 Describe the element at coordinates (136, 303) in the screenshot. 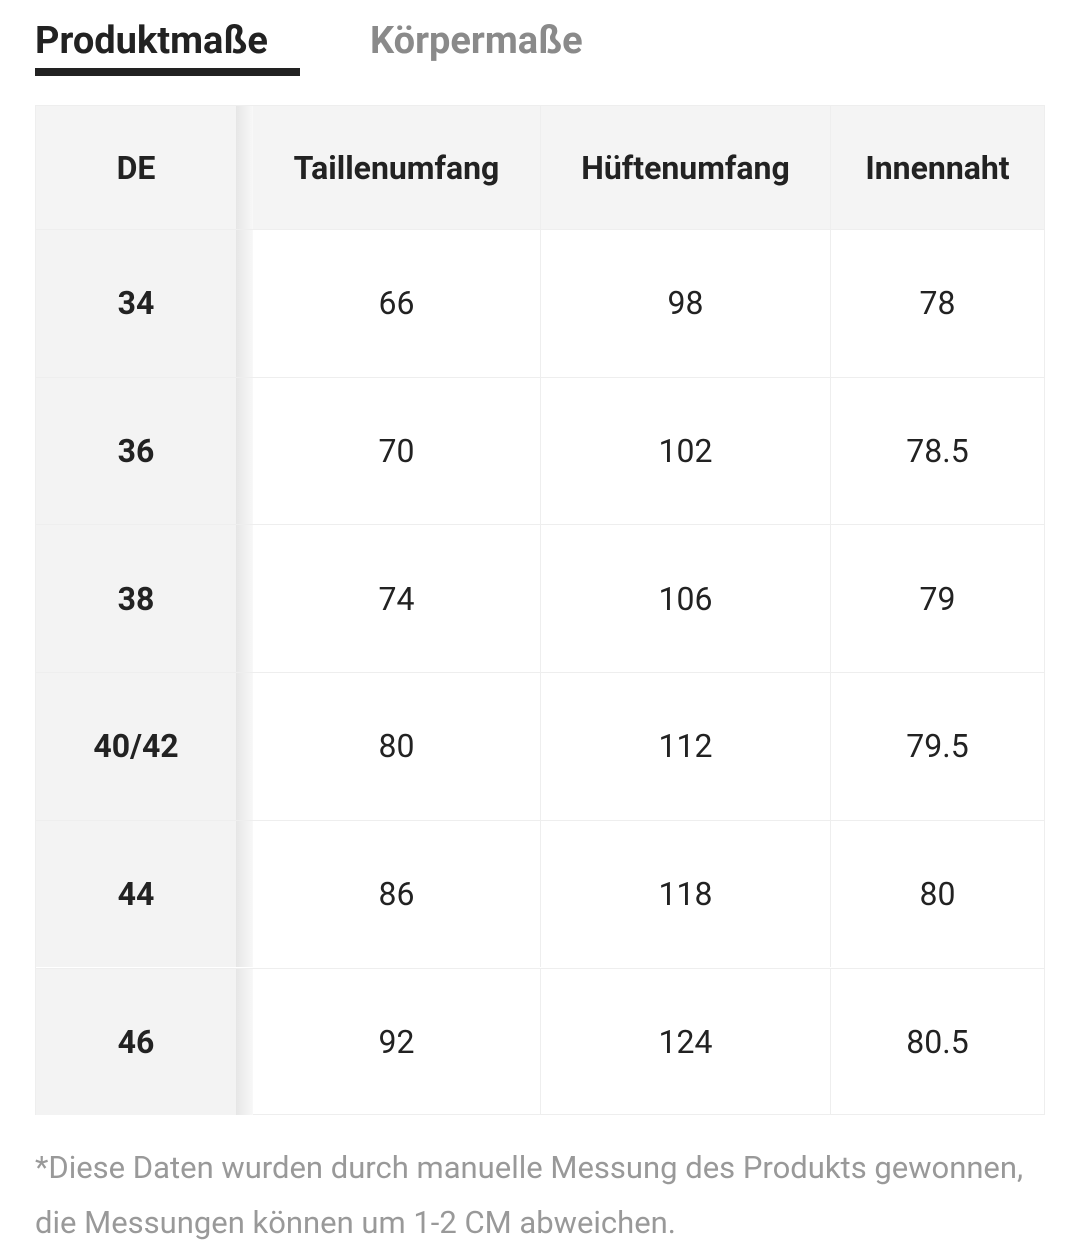

I see `size-cell: 34` at that location.